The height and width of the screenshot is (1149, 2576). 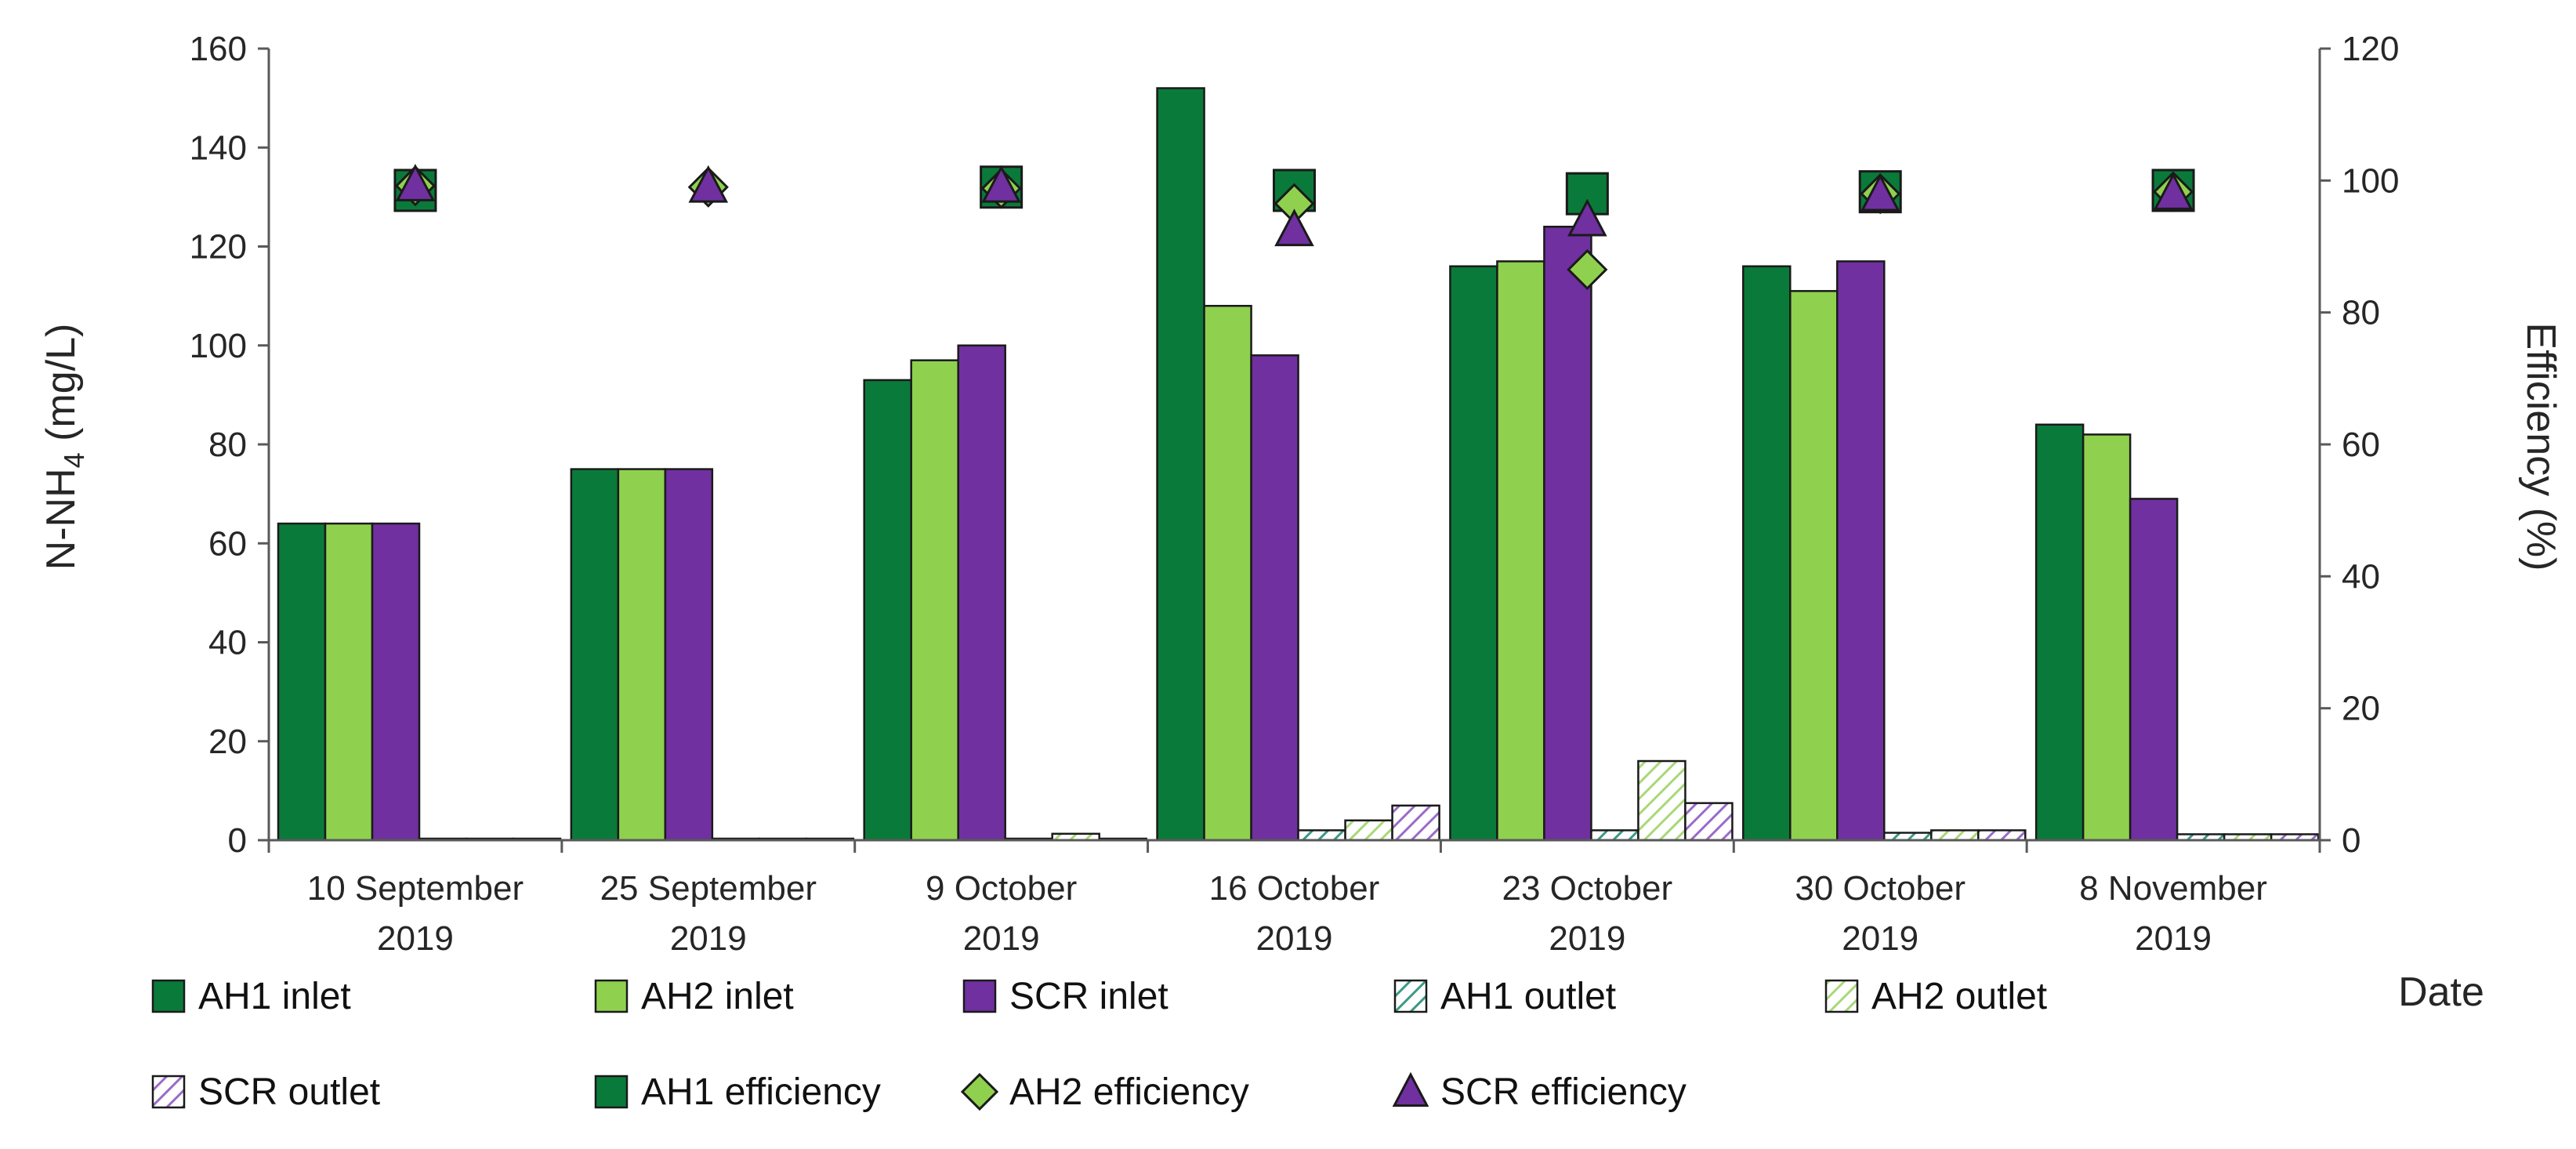 What do you see at coordinates (237, 840) in the screenshot?
I see `left-y-tick-label: 0` at bounding box center [237, 840].